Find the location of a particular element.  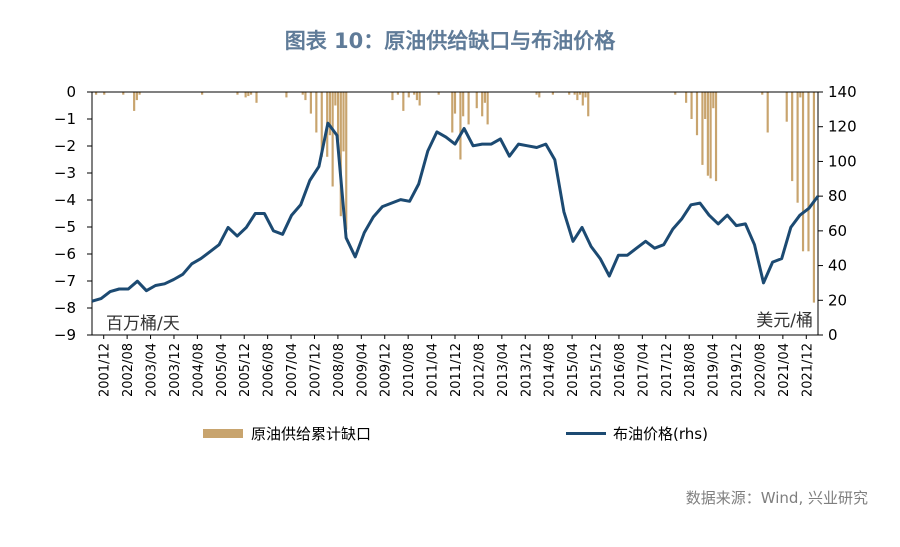

right-tick-label: 100 is located at coordinates (842, 161).